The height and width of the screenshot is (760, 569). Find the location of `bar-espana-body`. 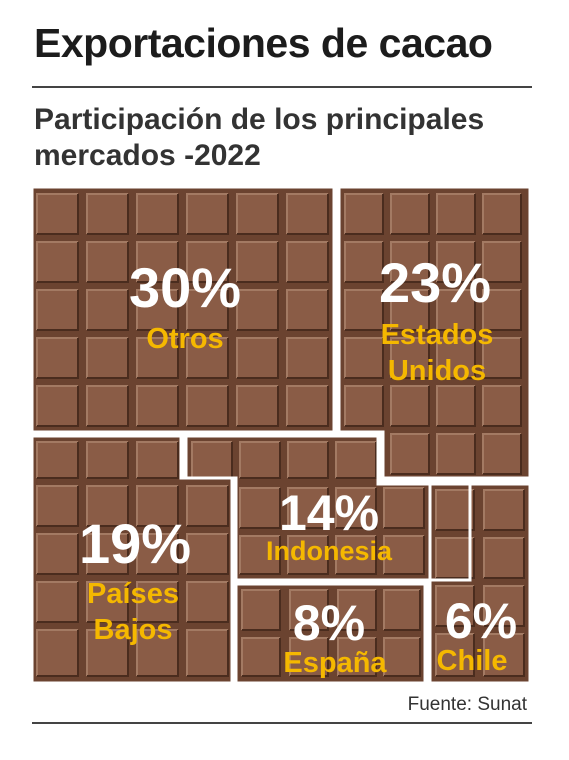

bar-espana-body is located at coordinates (330, 633).